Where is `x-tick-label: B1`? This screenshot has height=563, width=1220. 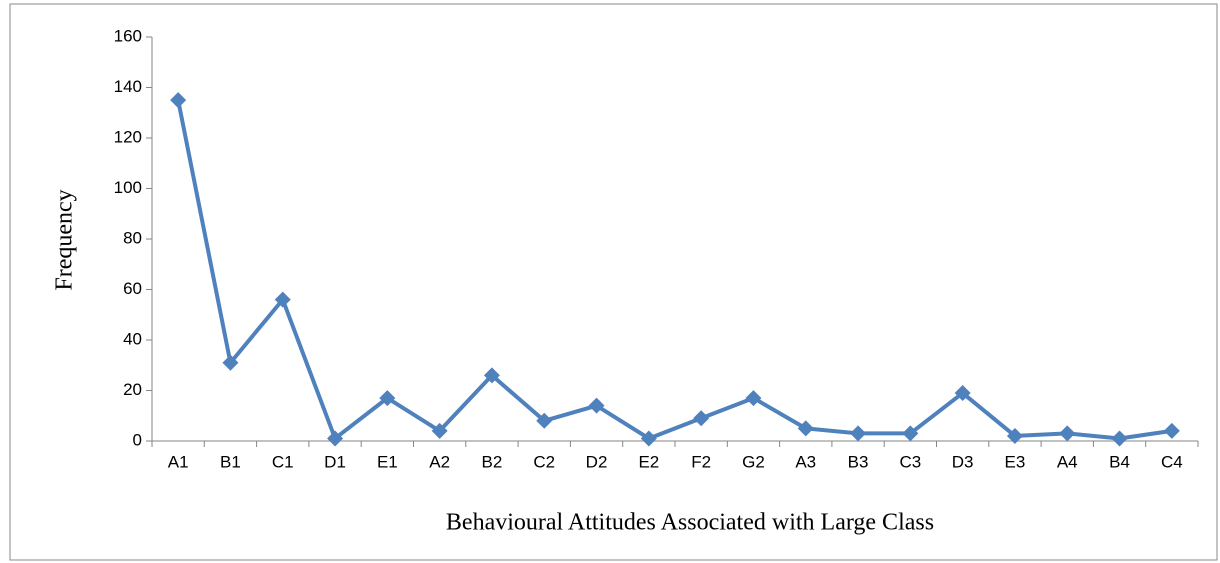
x-tick-label: B1 is located at coordinates (230, 461).